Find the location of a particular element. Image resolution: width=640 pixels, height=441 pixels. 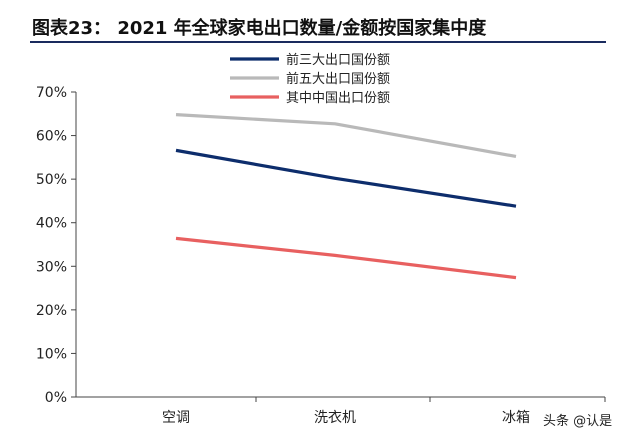

y-tick-label: 60% is located at coordinates (51, 137).